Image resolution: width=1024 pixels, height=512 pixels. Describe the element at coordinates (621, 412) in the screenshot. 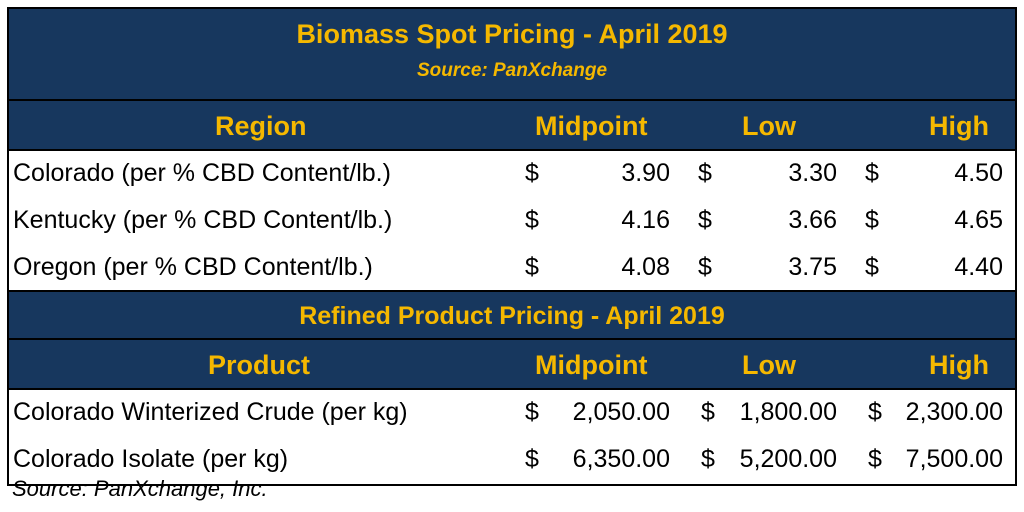

I see `mid-value: 2,050.00` at that location.